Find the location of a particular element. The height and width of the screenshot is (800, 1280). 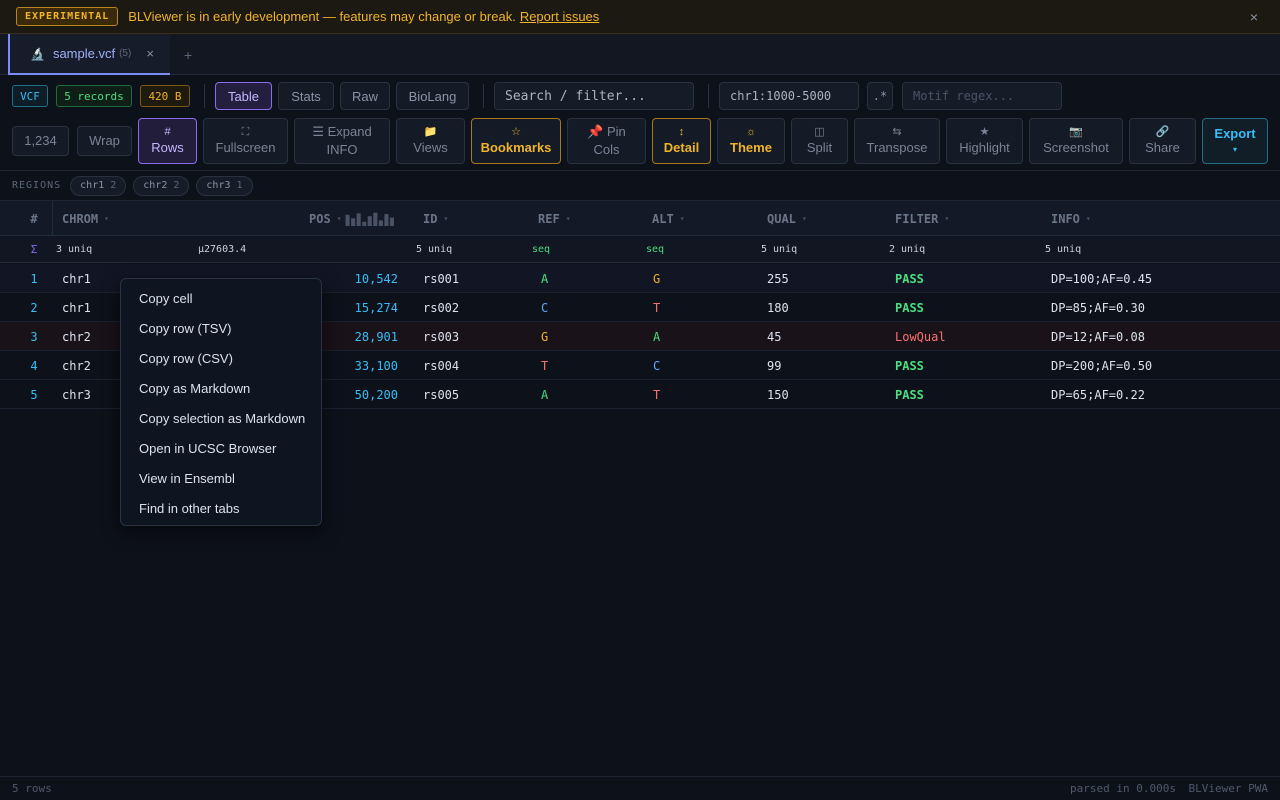

screenshot-button: 📷 Screenshot is located at coordinates (1076, 141).